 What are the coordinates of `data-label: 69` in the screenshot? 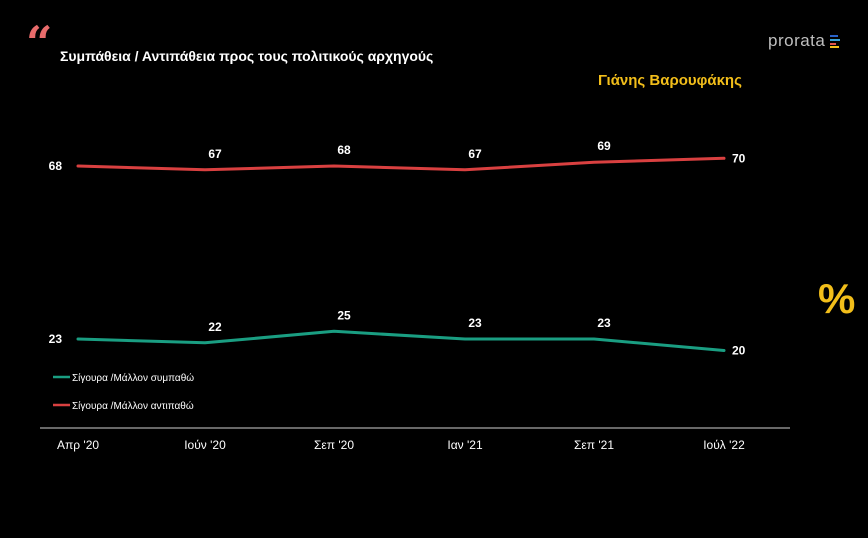 It's located at (604, 146).